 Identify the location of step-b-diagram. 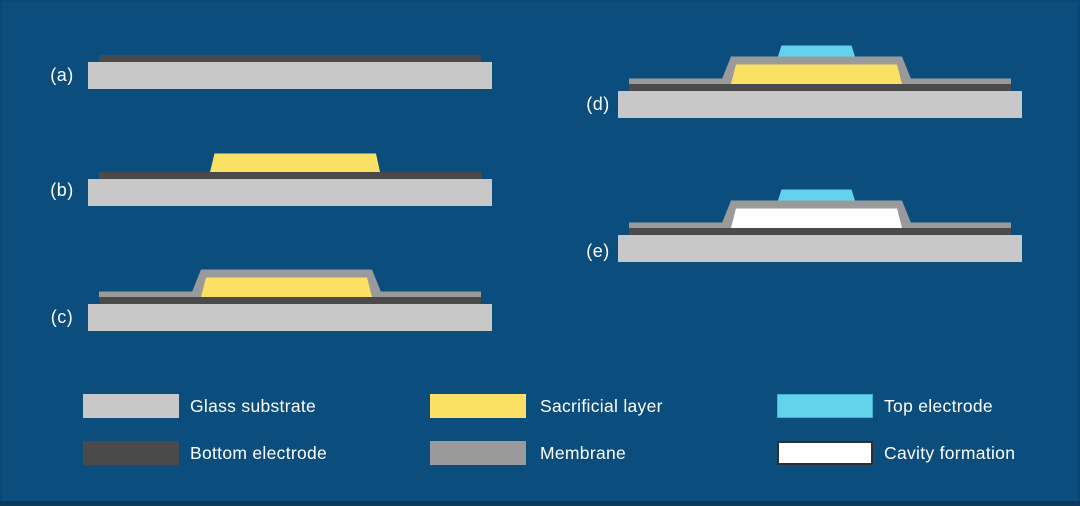
(290, 179).